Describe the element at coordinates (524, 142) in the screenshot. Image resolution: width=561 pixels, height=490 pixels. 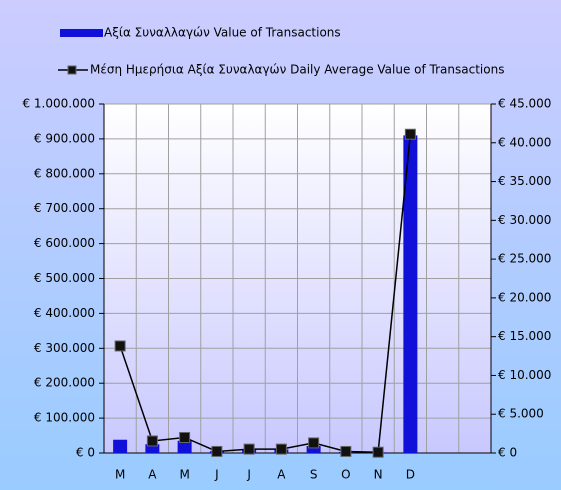
I see `y2-tick-label: € 40.000` at that location.